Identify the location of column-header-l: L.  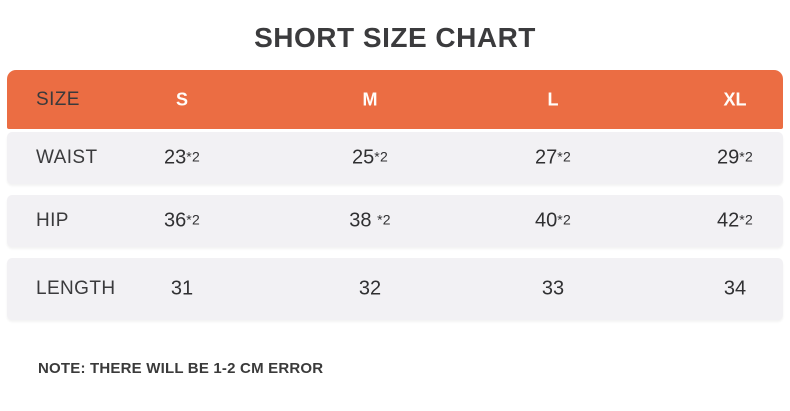
(553, 99).